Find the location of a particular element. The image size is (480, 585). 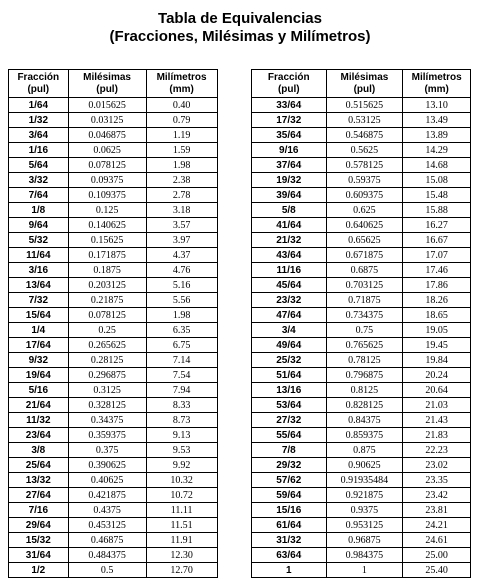

table-row: 3/32 0.09375 2.38 19/32 0.59375 15.08 is located at coordinates (239, 180).